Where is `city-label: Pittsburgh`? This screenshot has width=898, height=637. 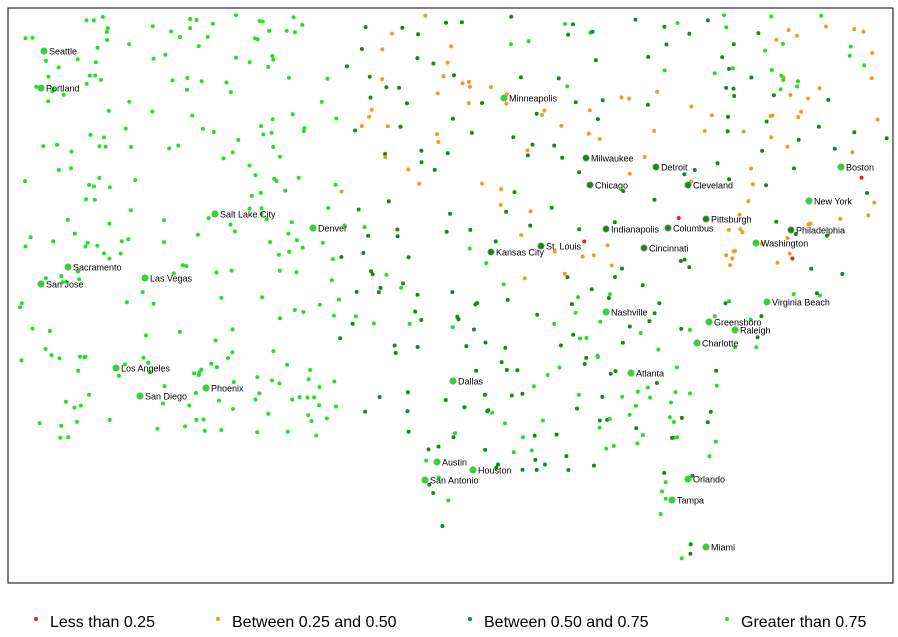
city-label: Pittsburgh is located at coordinates (731, 219).